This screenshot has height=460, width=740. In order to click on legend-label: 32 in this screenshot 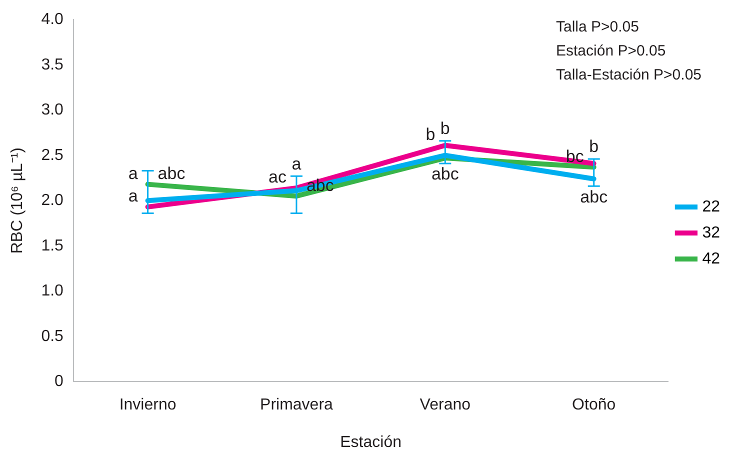, I will do `click(711, 233)`.